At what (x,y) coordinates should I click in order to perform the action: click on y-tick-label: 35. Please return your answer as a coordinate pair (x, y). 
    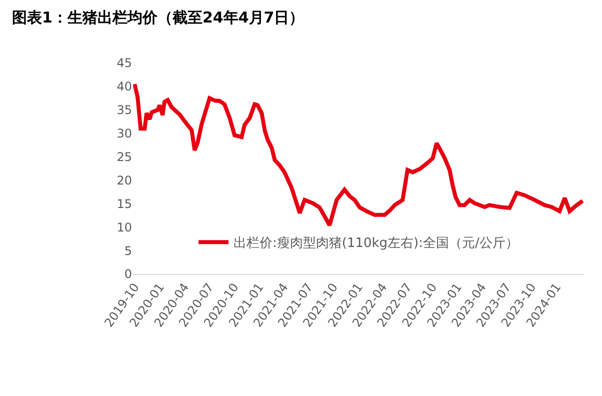
    Looking at the image, I should click on (124, 110).